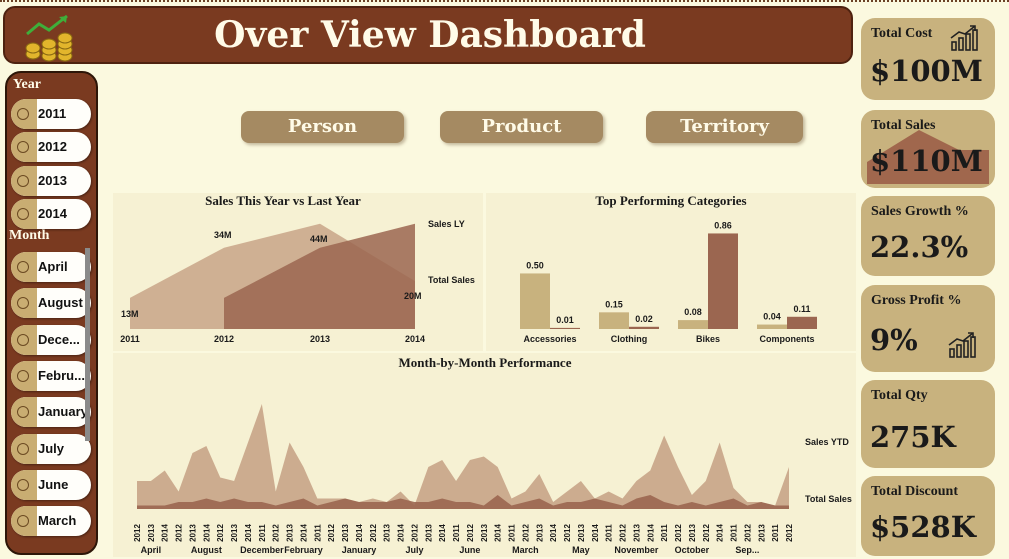  What do you see at coordinates (801, 309) in the screenshot?
I see `data-label: 0.11` at bounding box center [801, 309].